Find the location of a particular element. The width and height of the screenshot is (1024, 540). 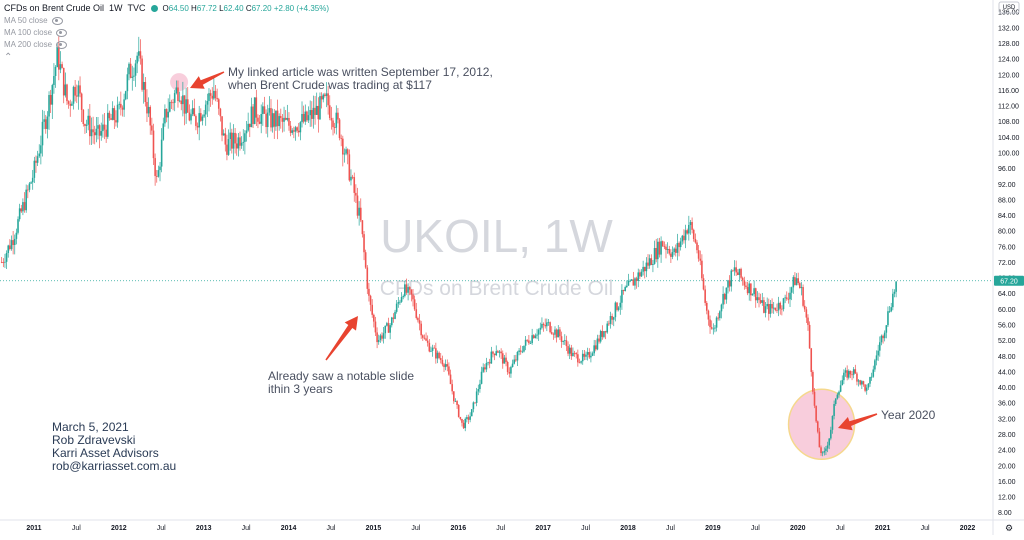

settings-gear-icon: ⚙ is located at coordinates (1009, 529).